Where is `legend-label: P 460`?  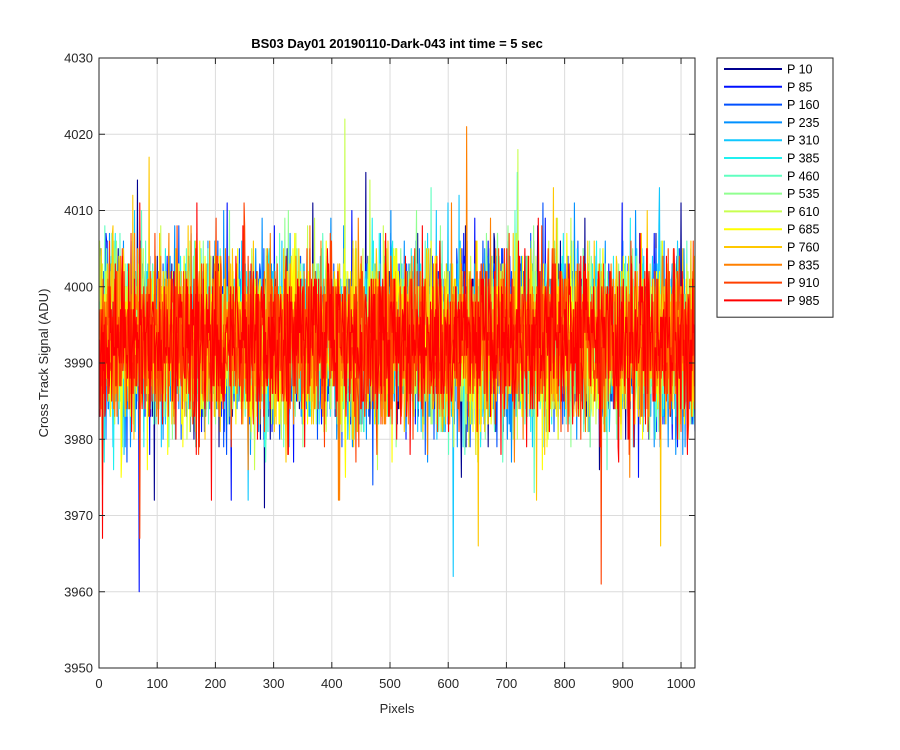
legend-label: P 460 is located at coordinates (803, 176).